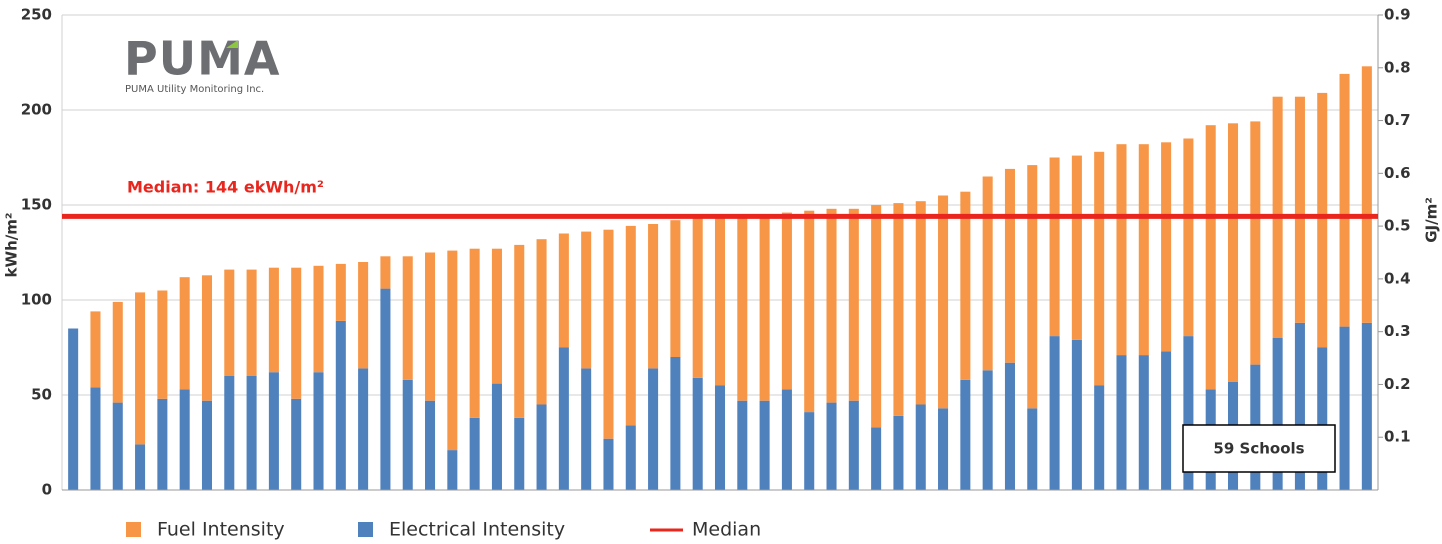 The height and width of the screenshot is (544, 1442). I want to click on logo-name: PUMA, so click(202, 59).